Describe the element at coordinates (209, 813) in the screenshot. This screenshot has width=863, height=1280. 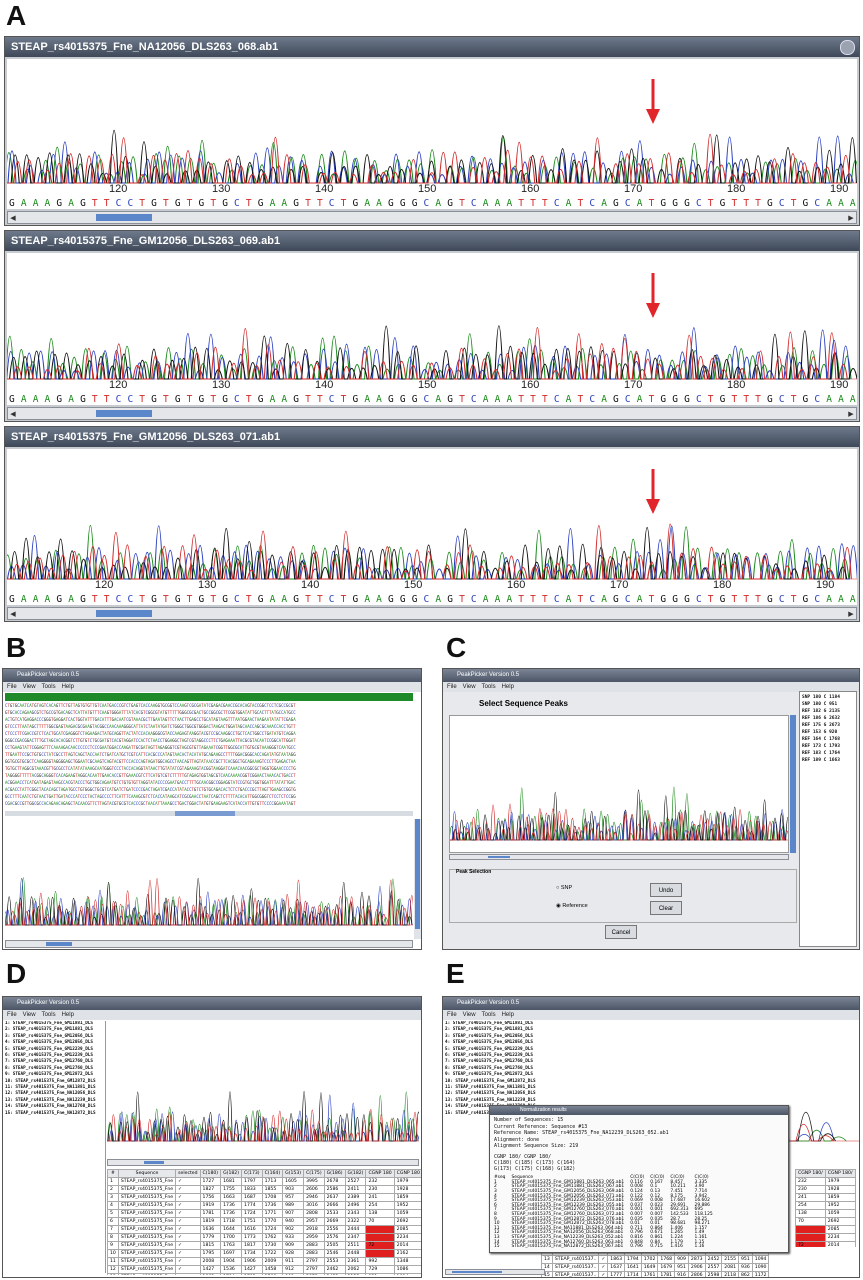
I see `alignment-scrollbar` at that location.